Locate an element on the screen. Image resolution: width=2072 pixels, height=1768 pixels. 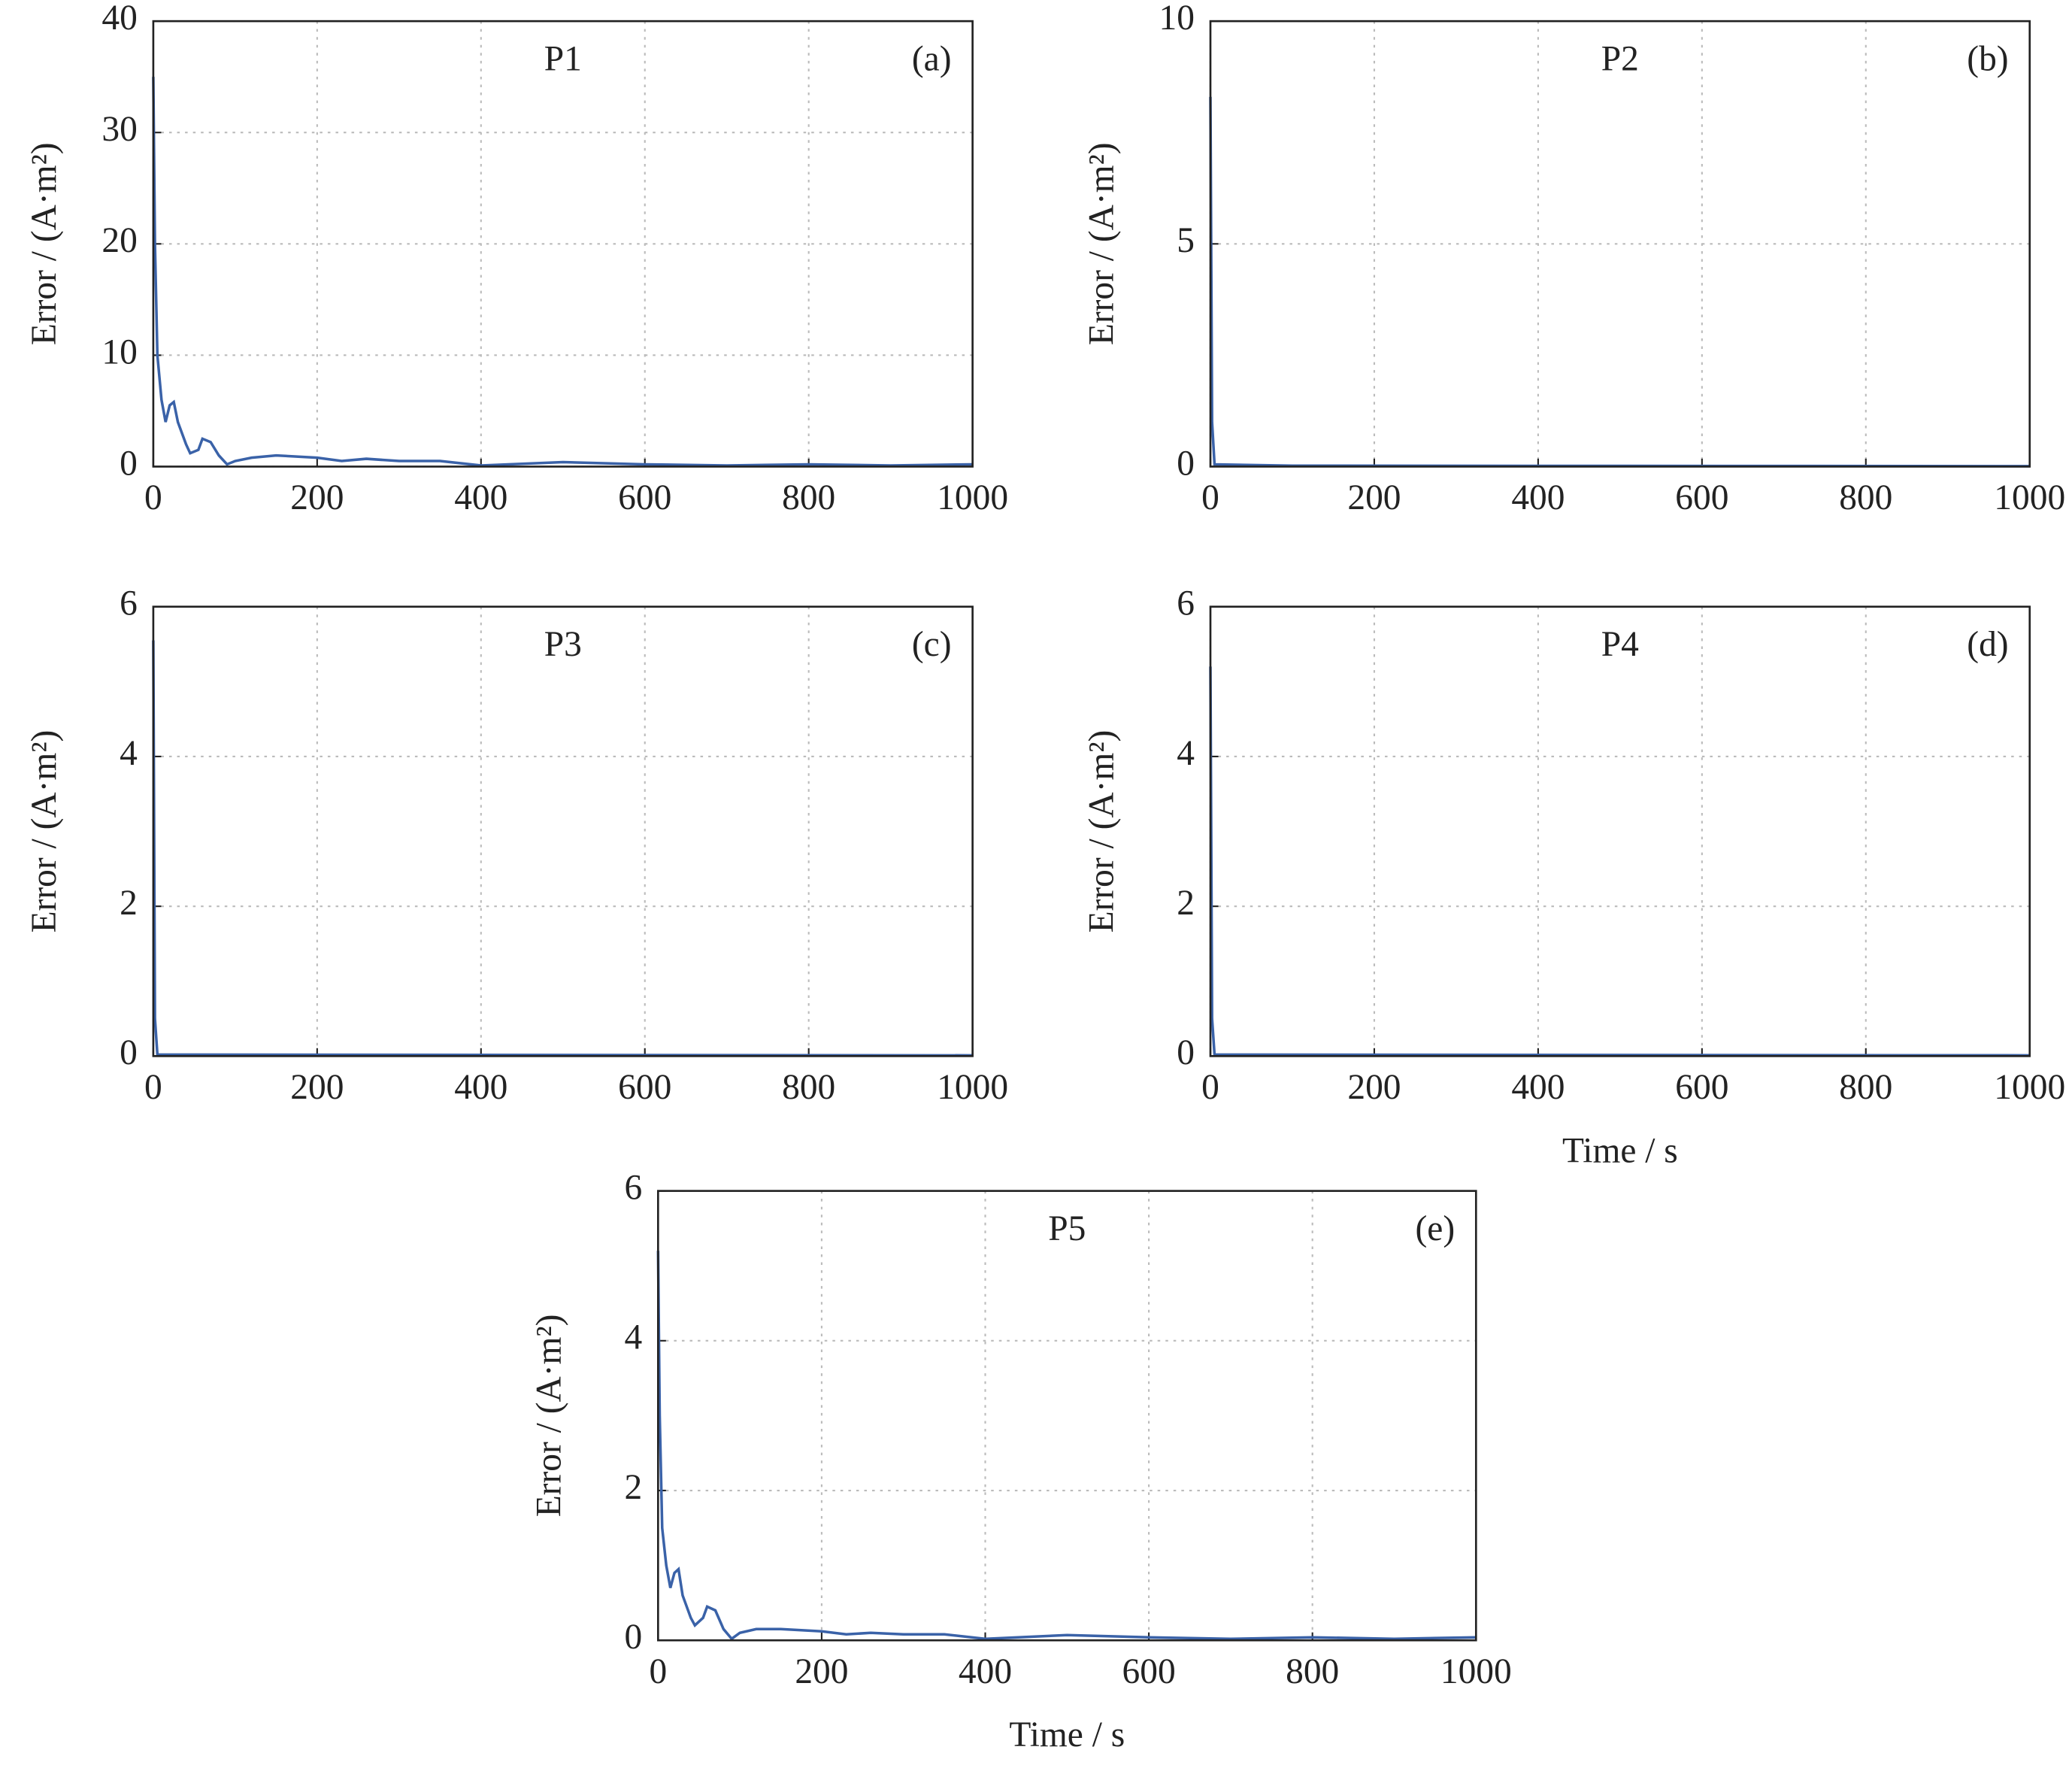
panel-label: (d) is located at coordinates (1987, 644).